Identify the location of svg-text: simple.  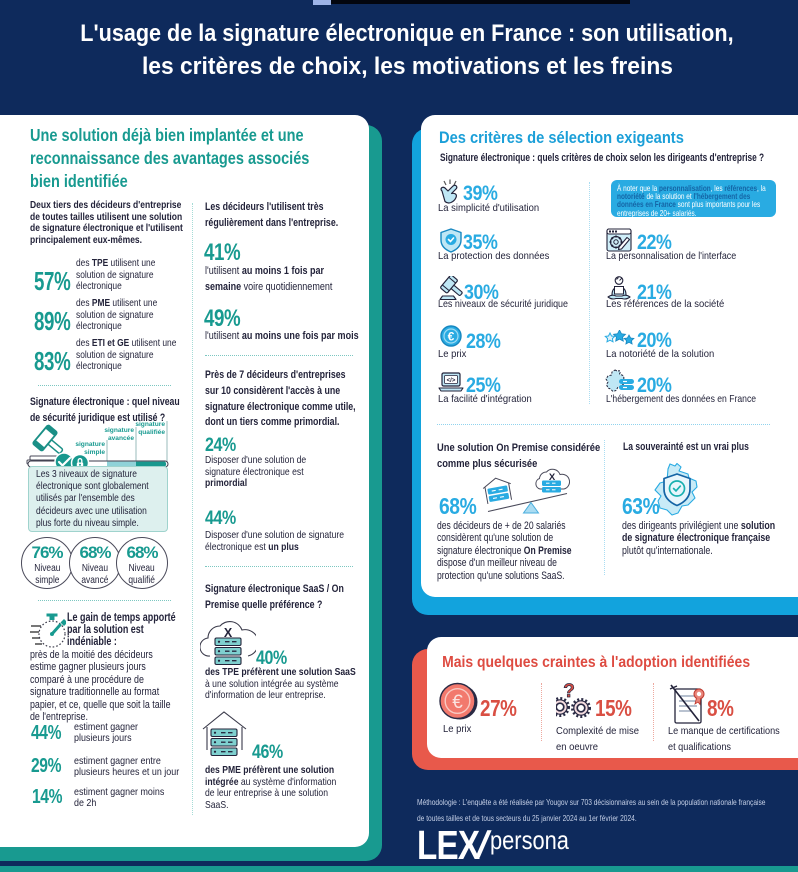
(94, 452).